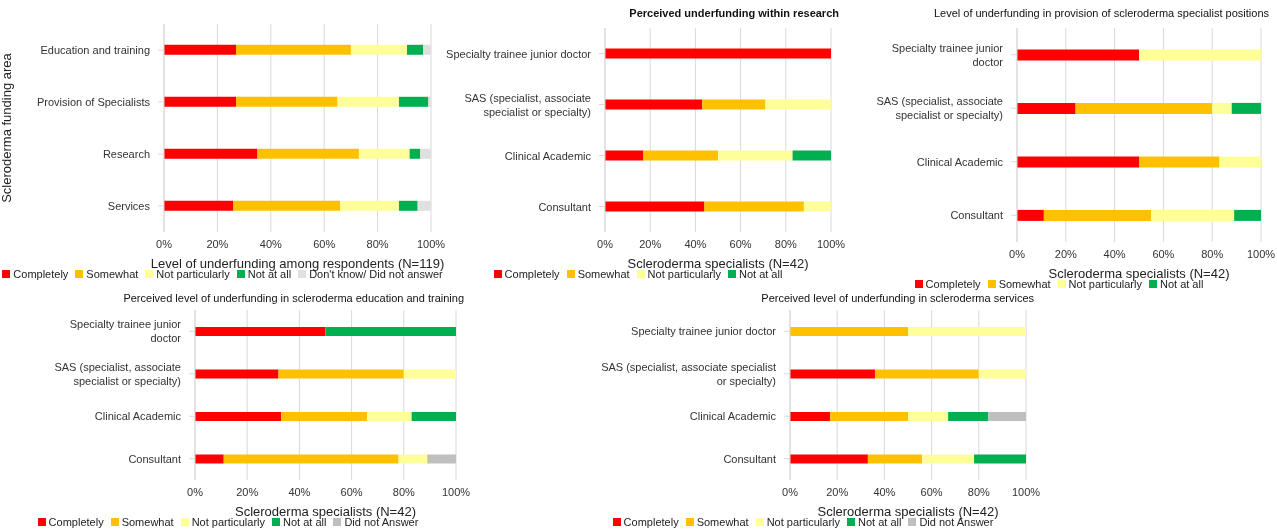  Describe the element at coordinates (93, 102) in the screenshot. I see `y-tick-label: Provision of Specialists` at that location.